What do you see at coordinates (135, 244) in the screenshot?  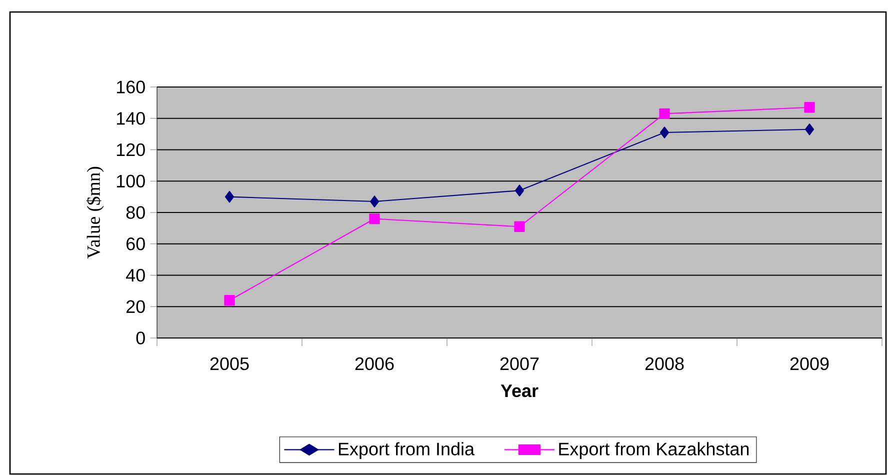 I see `y-tick-label: 60` at bounding box center [135, 244].